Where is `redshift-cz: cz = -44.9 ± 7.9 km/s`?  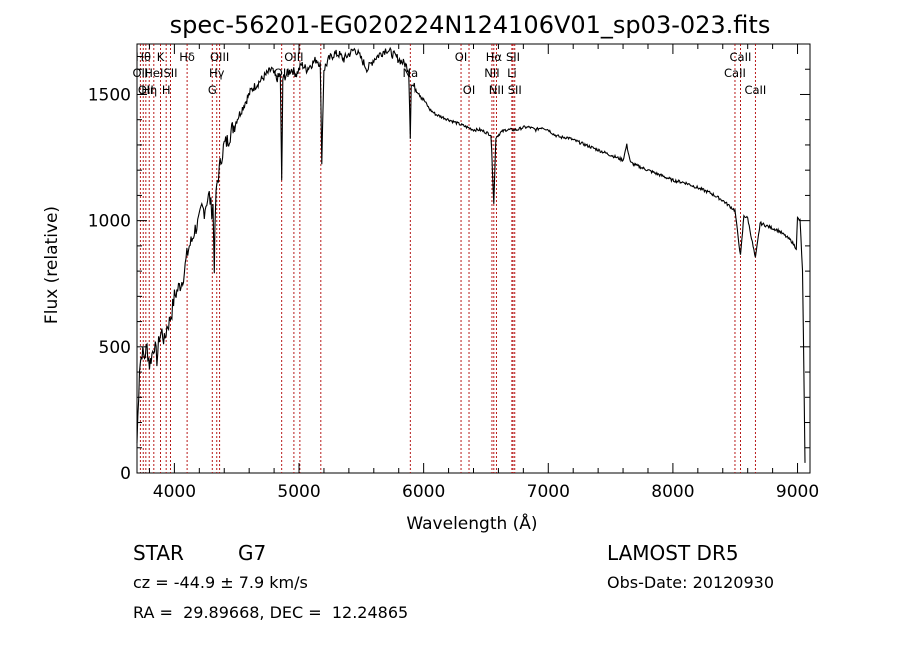
redshift-cz: cz = -44.9 ± 7.9 km/s is located at coordinates (220, 582).